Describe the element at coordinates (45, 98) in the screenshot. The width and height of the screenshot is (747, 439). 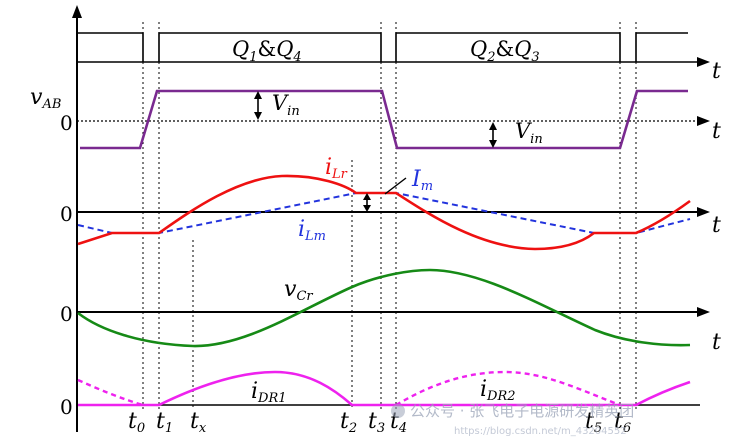
I see `vab-label: vAB` at that location.